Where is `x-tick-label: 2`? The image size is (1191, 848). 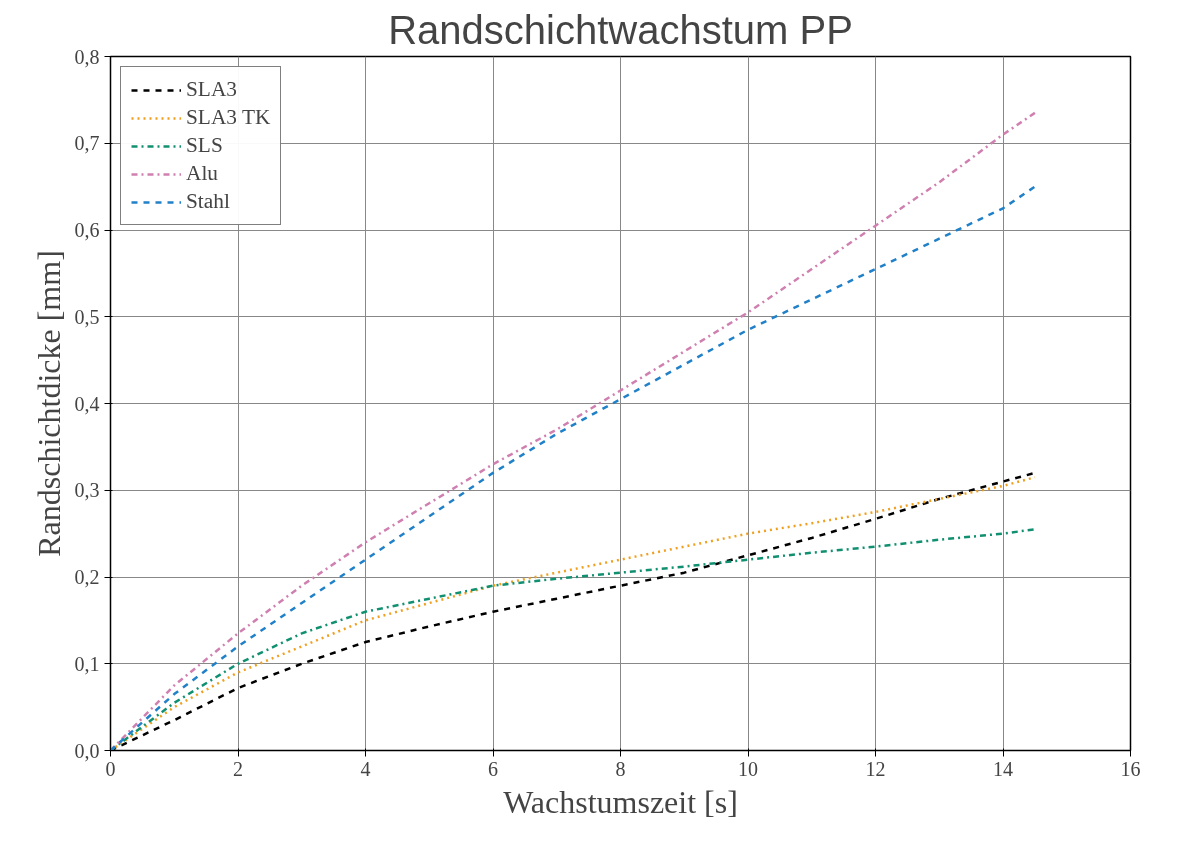 x-tick-label: 2 is located at coordinates (238, 768).